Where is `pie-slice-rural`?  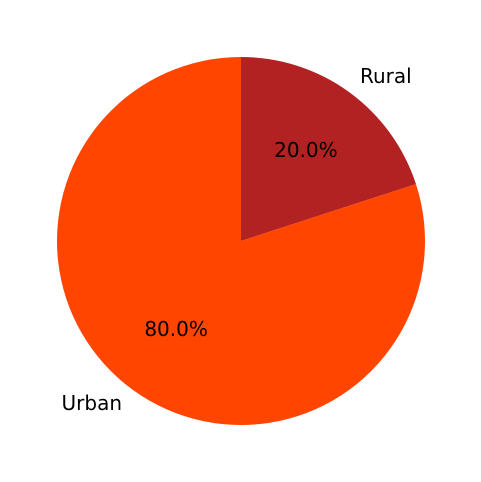 pie-slice-rural is located at coordinates (328, 149).